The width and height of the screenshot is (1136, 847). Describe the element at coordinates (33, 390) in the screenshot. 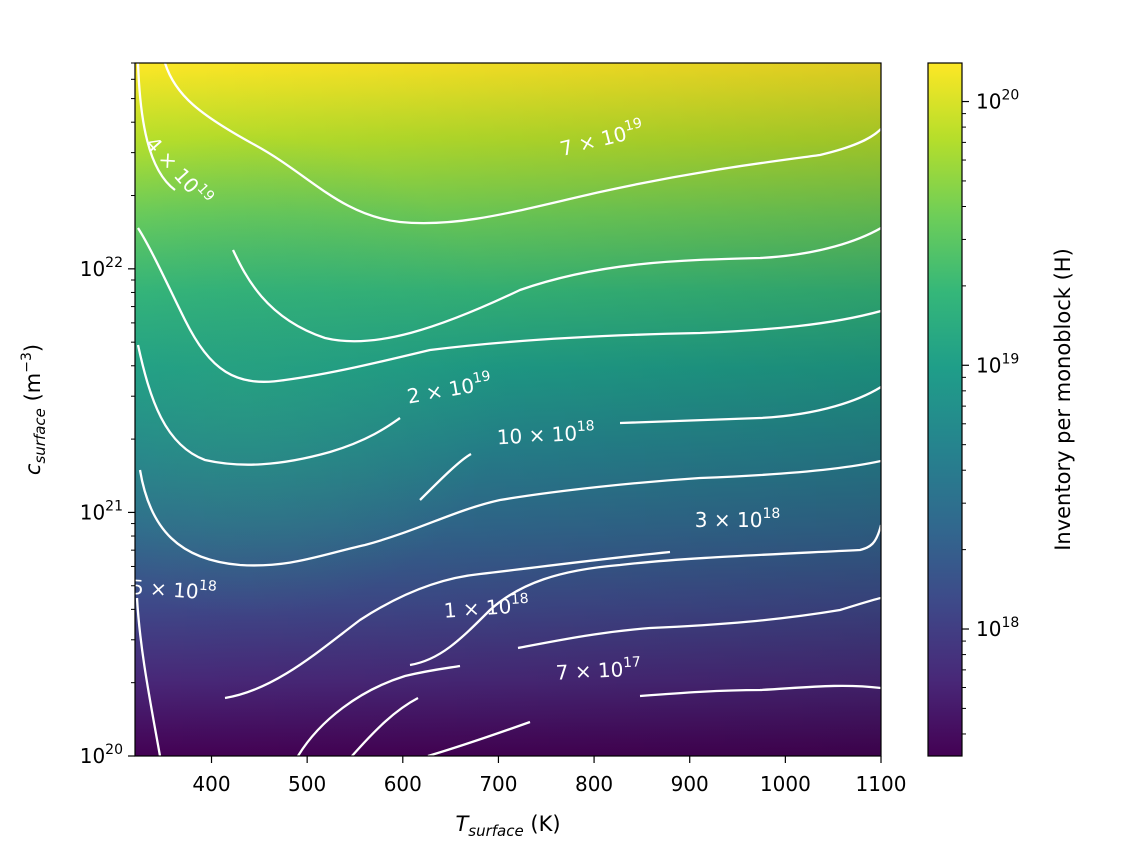

I see `y-axis-label-unit: (m` at that location.